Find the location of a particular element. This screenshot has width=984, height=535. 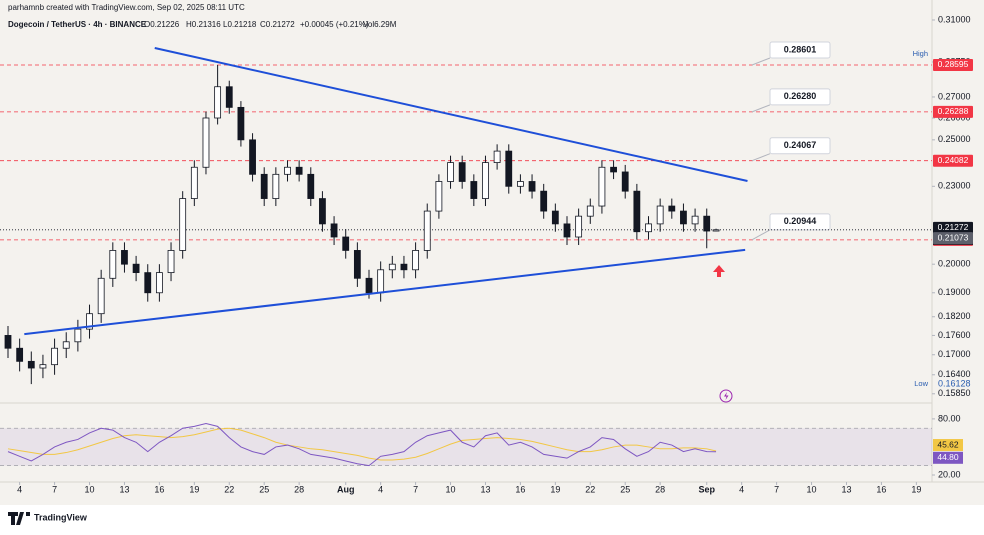

y-tick-label: 0.31000 is located at coordinates (954, 19).